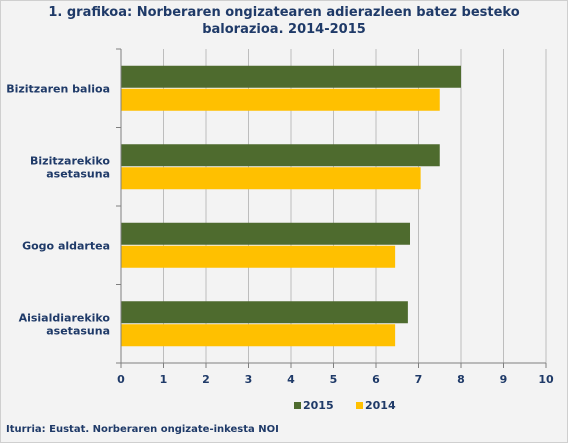  What do you see at coordinates (284, 29) in the screenshot?
I see `chart-title-line-2: balorazioa. 2014-2015` at bounding box center [284, 29].